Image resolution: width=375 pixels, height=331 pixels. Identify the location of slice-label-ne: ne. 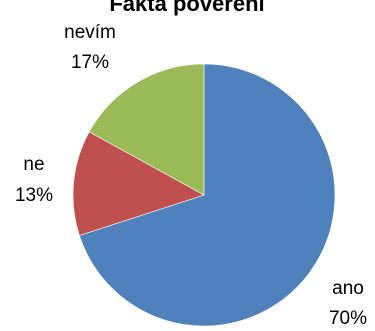
(33, 164).